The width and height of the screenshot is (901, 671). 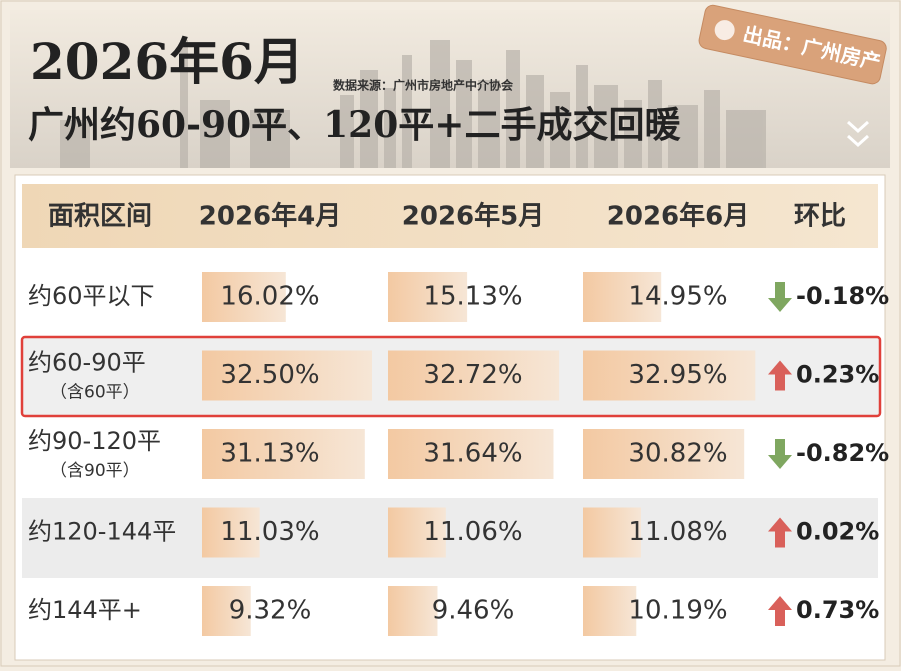 I want to click on value-label: 11.06%, so click(x=472, y=532).